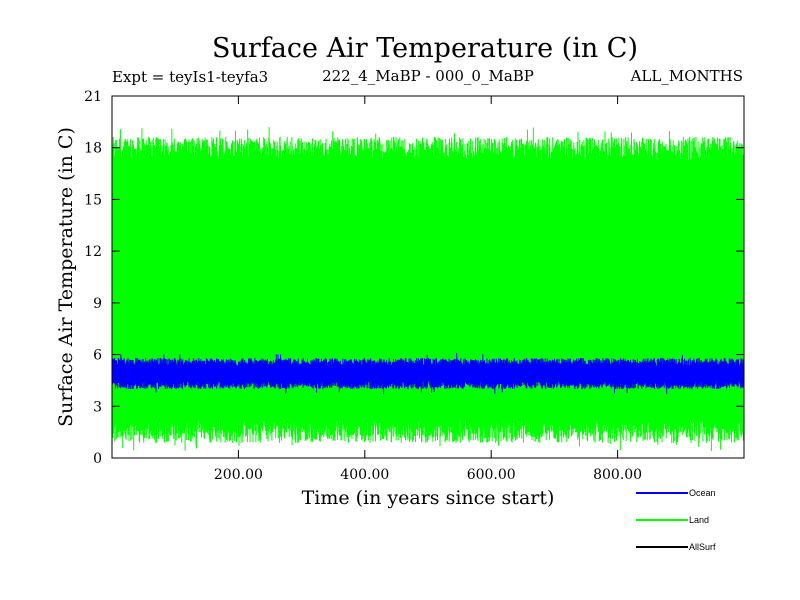 This screenshot has height=600, width=800. I want to click on y-tick-label: 12, so click(93, 252).